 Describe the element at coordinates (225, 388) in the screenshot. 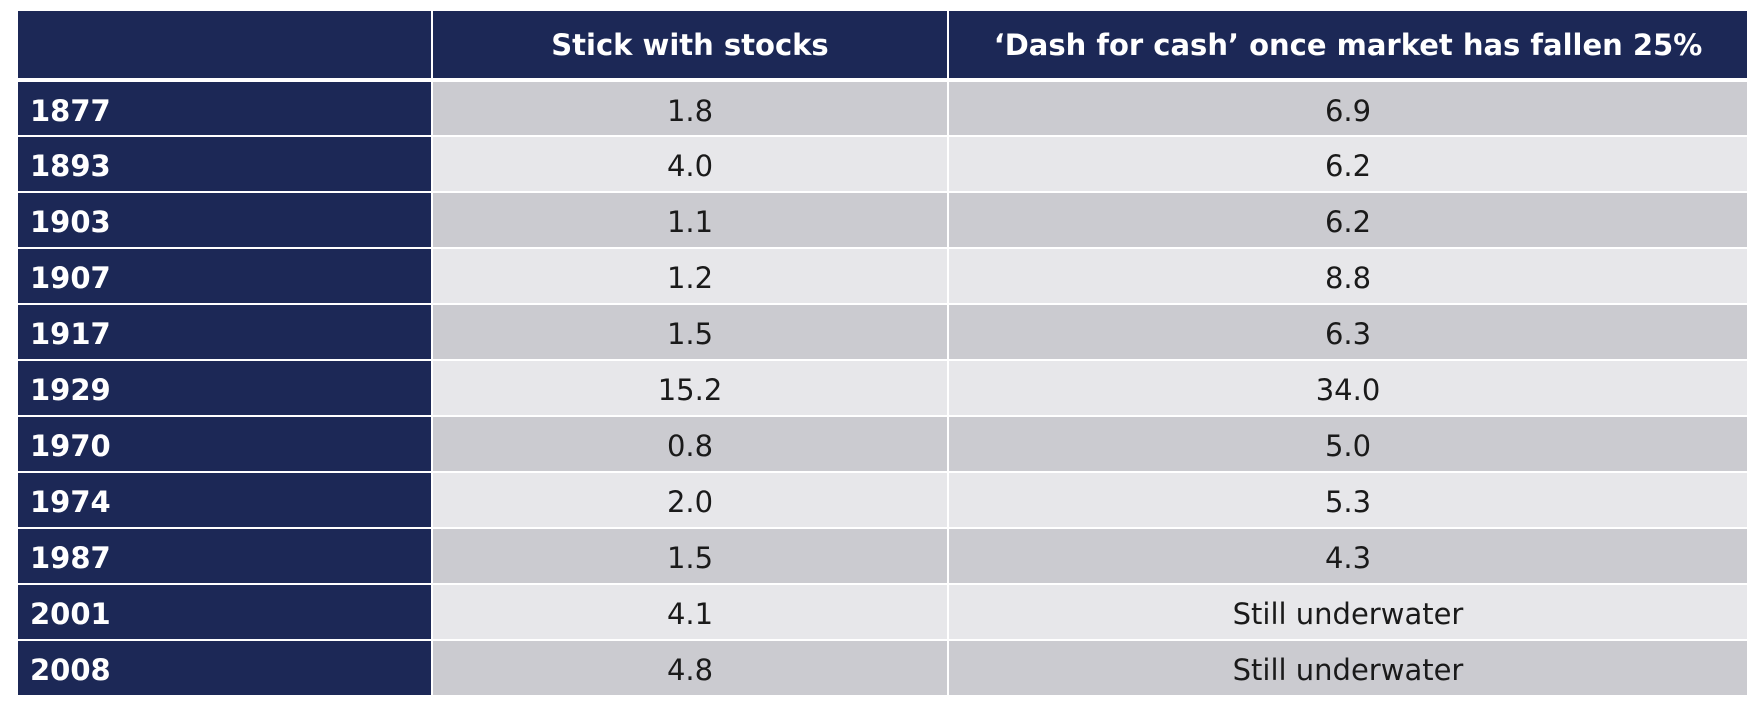

I see `row-year-cell: 1929` at that location.